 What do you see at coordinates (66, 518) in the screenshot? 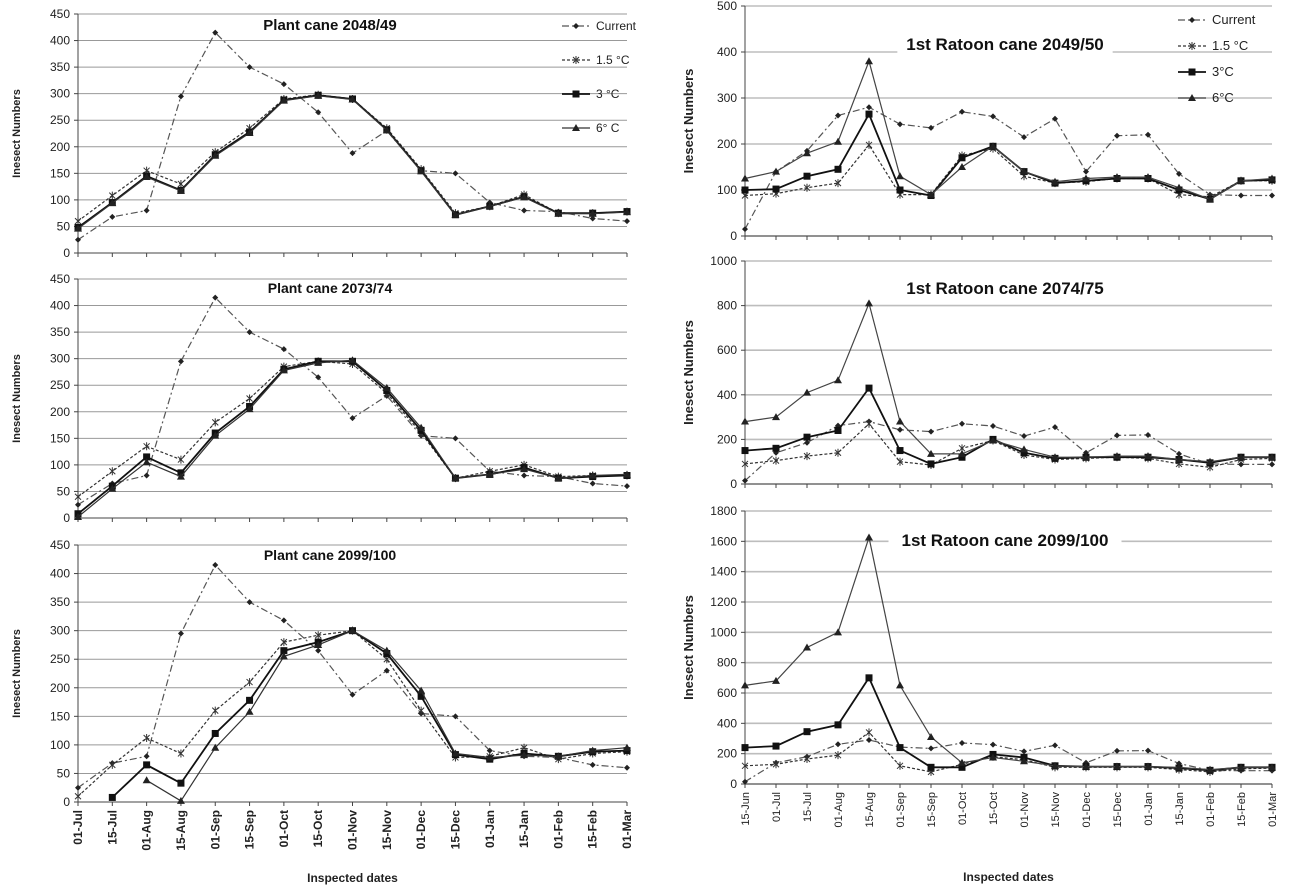
I see `y-tick-label: 0` at bounding box center [66, 518].